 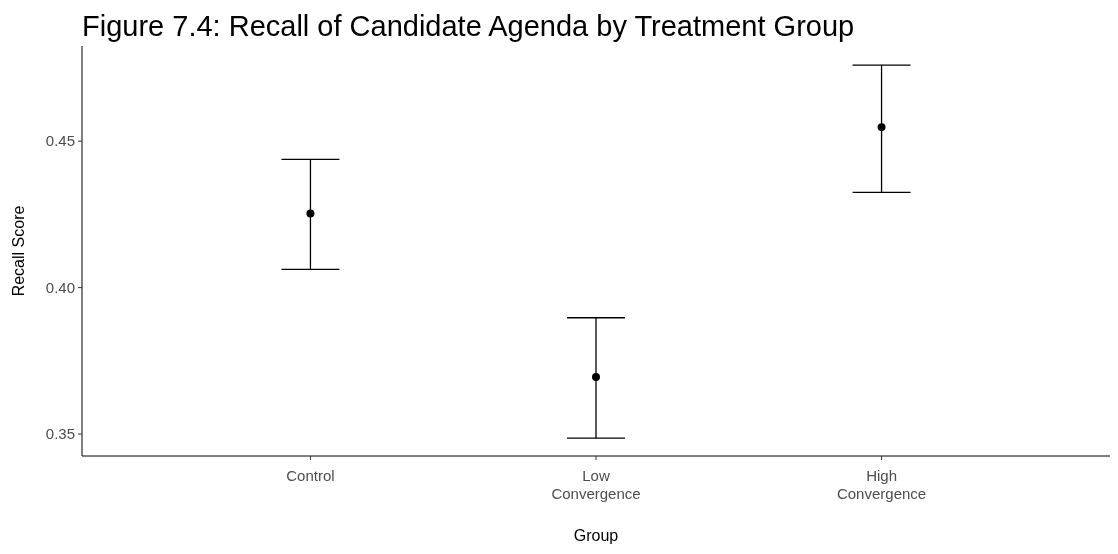 I want to click on y-tick-label: 0.45, so click(x=60, y=141).